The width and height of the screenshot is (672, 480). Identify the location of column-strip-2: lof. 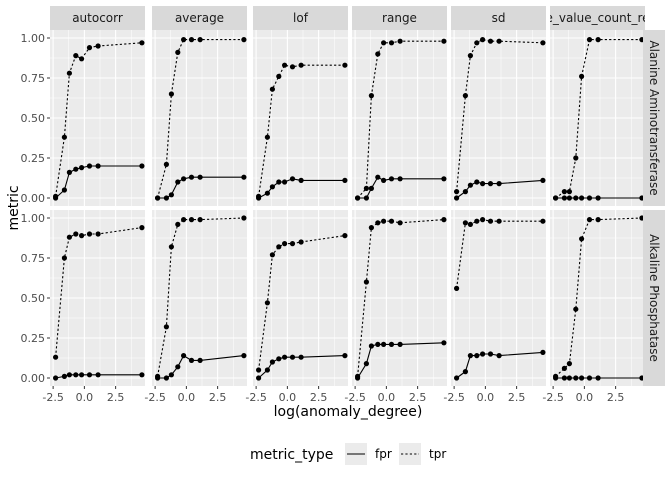
(300, 18).